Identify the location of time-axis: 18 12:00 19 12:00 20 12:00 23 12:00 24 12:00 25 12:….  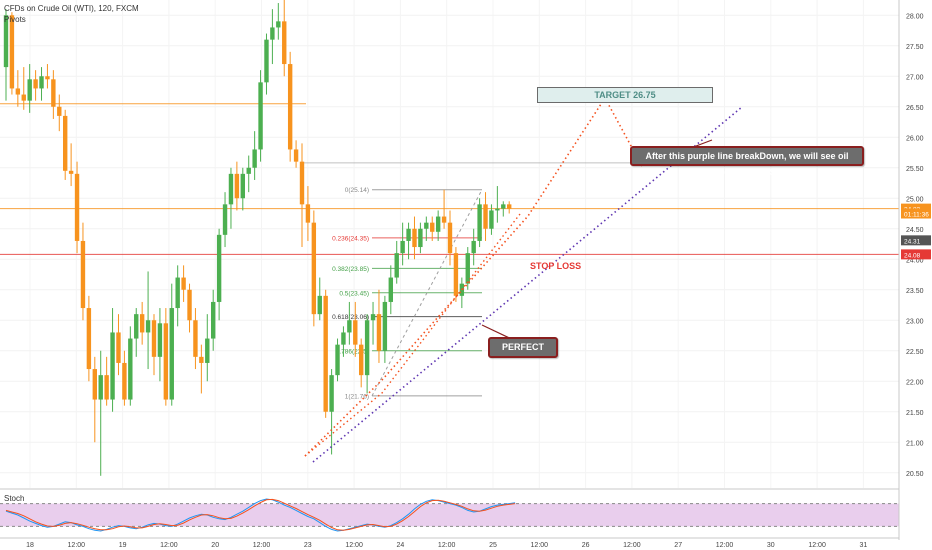
(449, 543).